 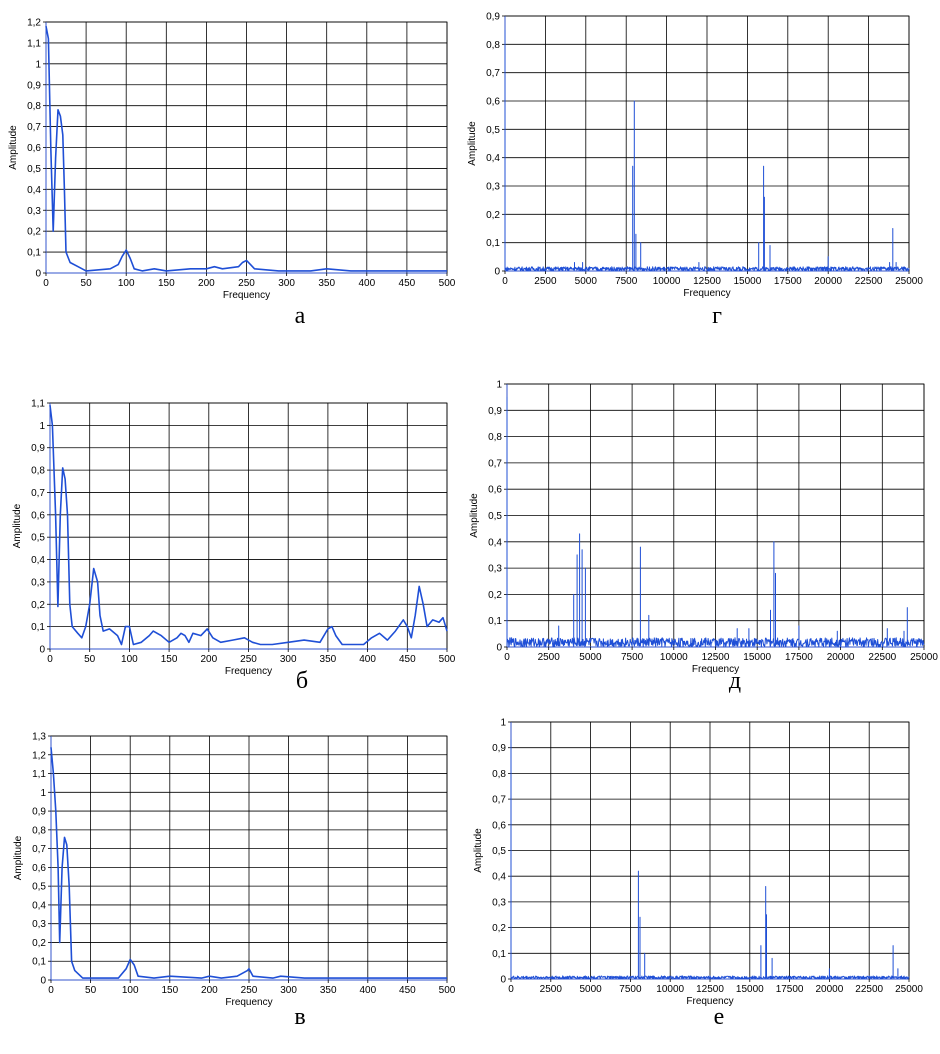 What do you see at coordinates (208, 659) in the screenshot?
I see `x-tick-label: 200` at bounding box center [208, 659].